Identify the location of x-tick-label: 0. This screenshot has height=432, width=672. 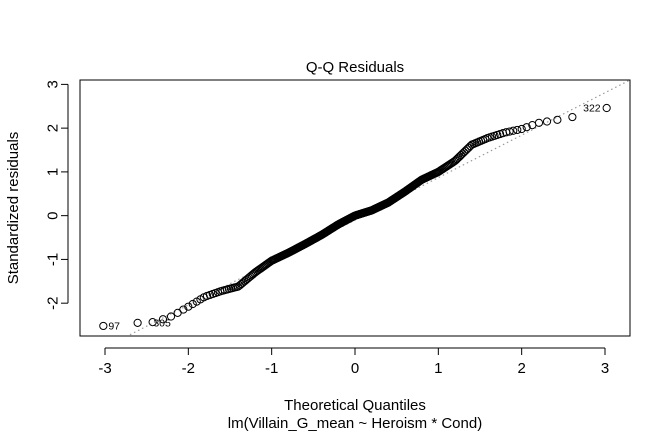
(355, 368).